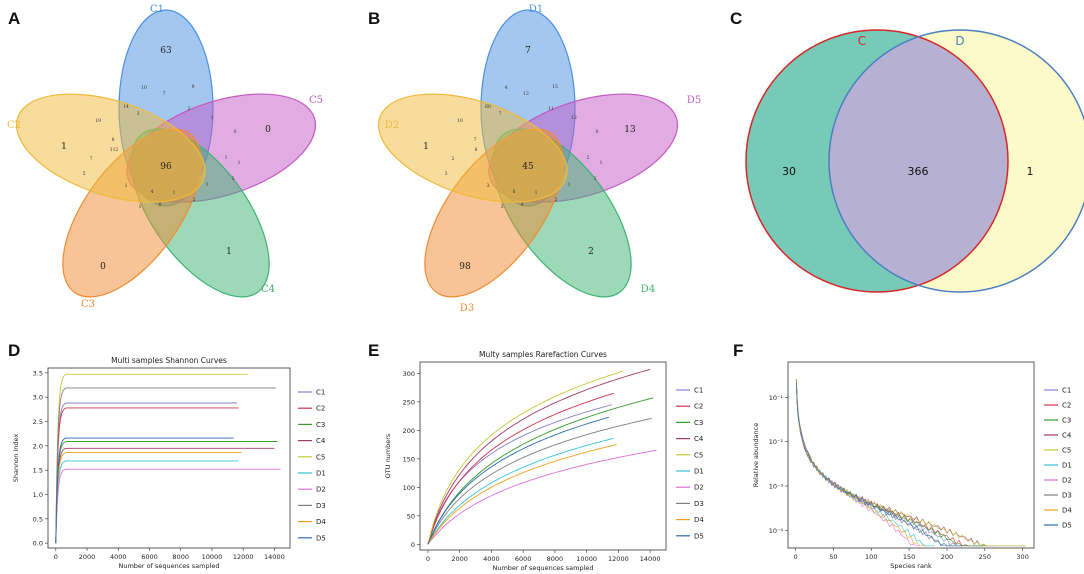  I want to click on panel-label-e: E, so click(373, 350).